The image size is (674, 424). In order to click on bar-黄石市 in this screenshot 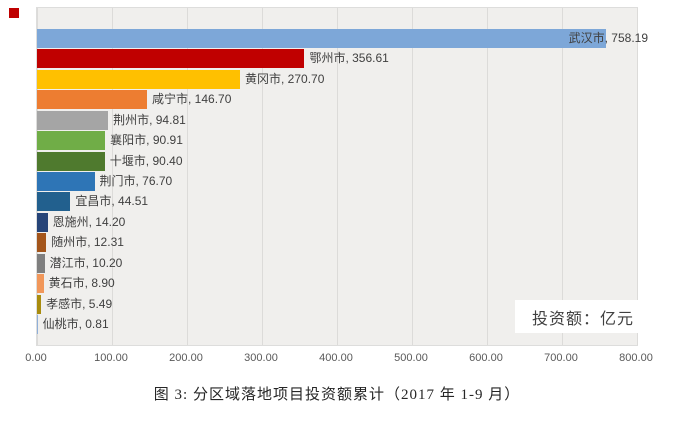, I will do `click(40, 284)`.